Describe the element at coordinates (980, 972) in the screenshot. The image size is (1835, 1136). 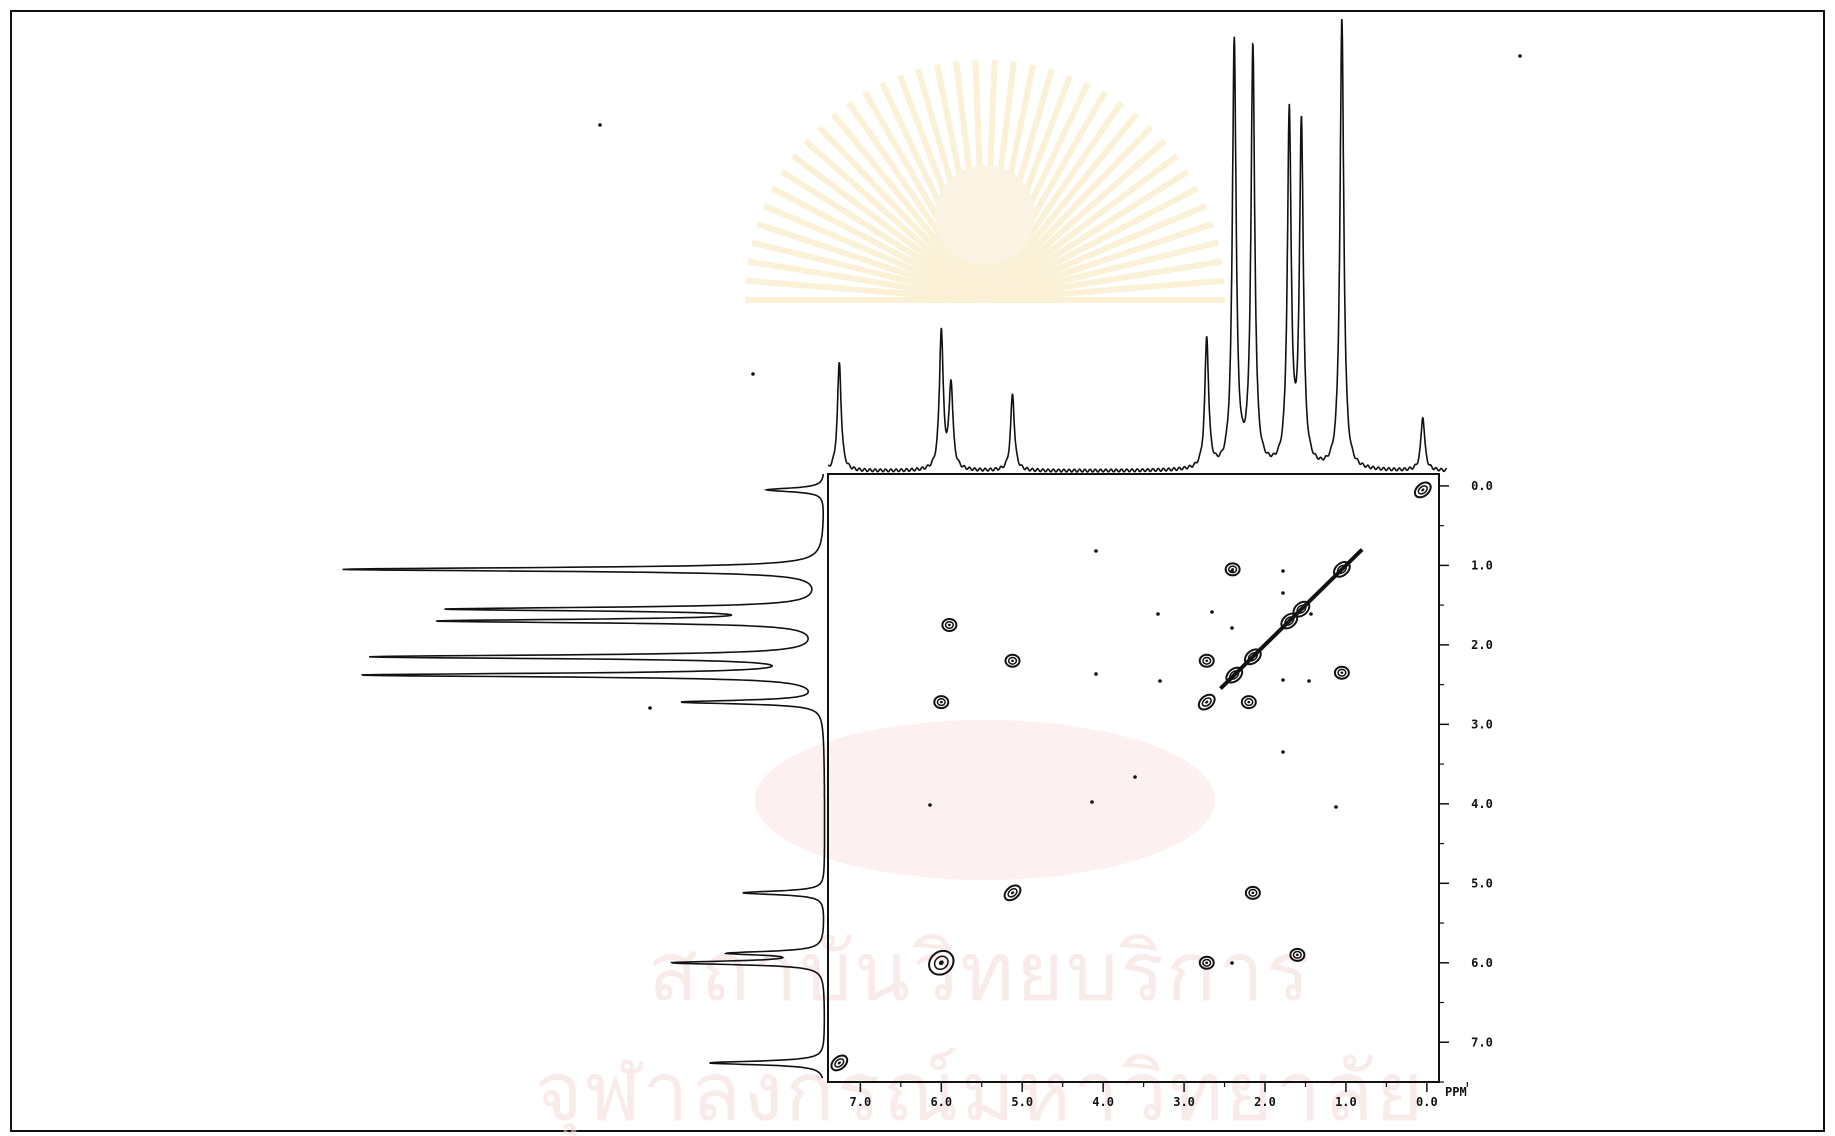
I see `watermark-line-1: สถาบันวิทยบริการ` at that location.